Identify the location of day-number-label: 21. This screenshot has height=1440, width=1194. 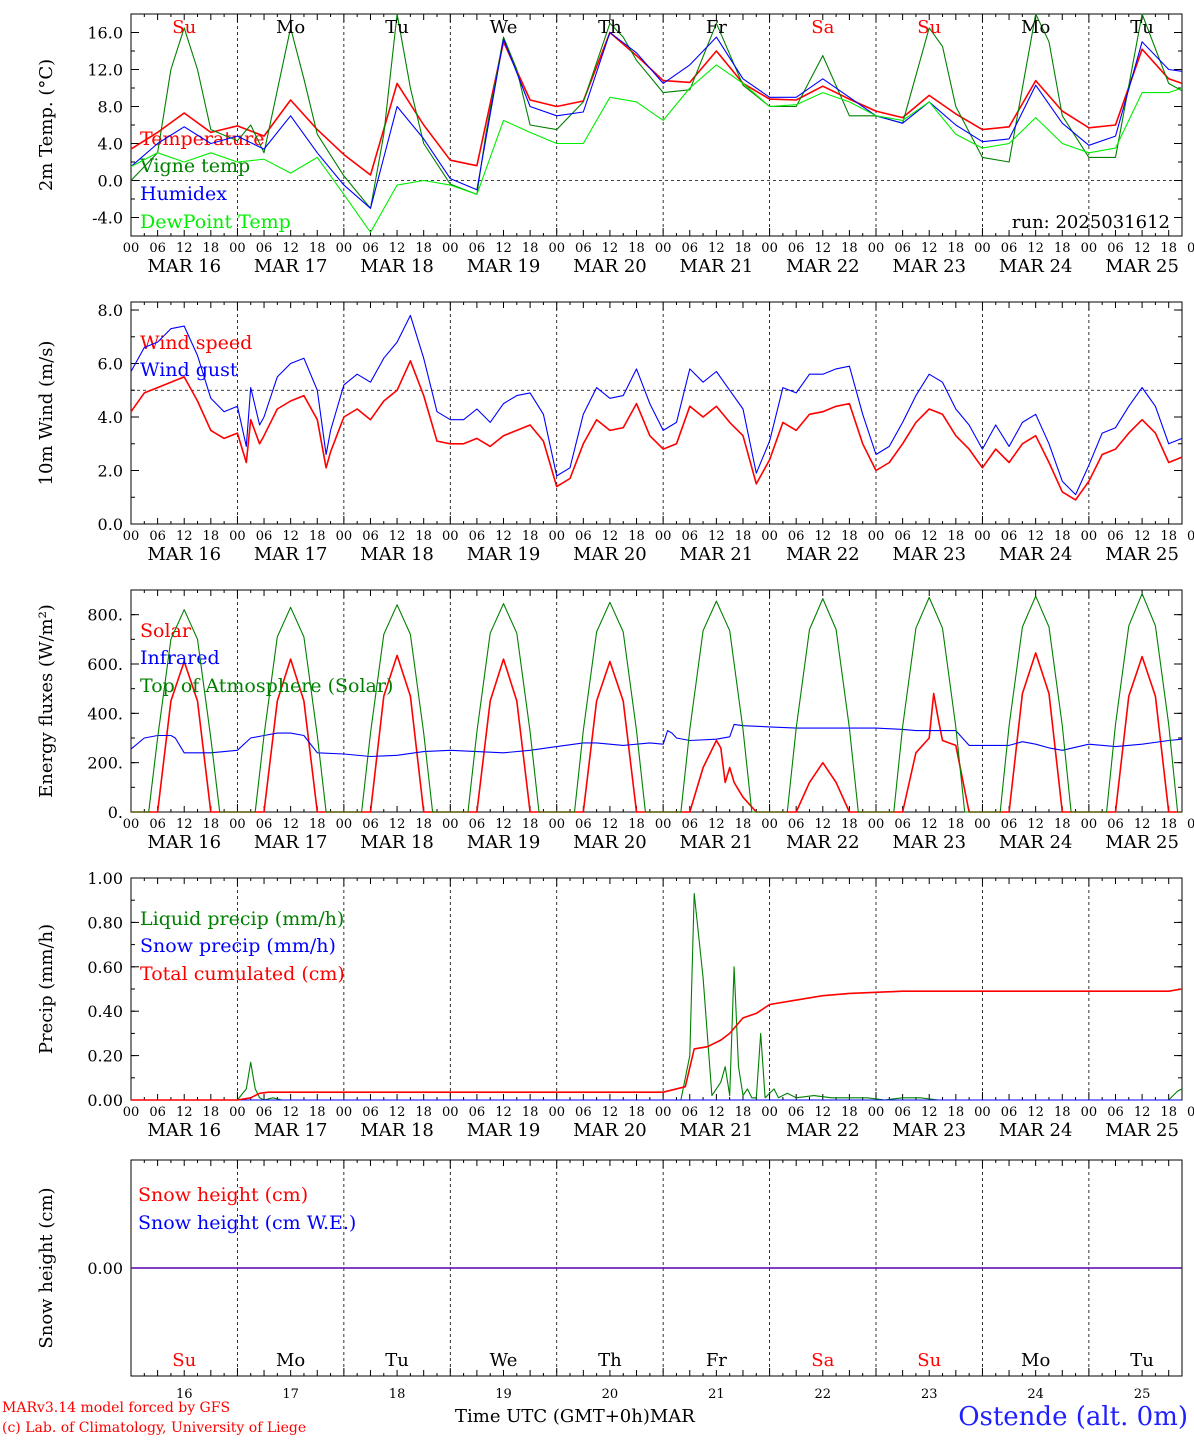
(716, 1394).